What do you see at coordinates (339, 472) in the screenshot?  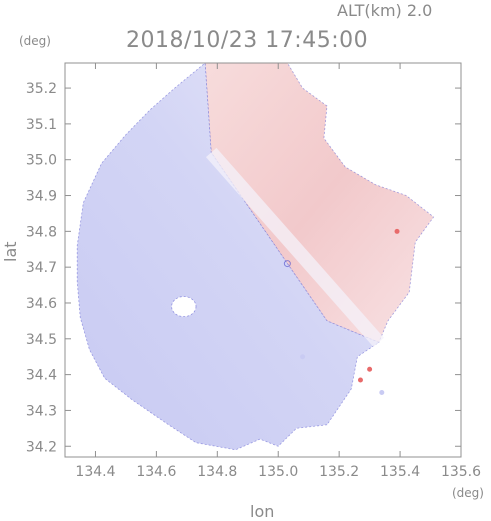 I see `x-tick-label: 135.2` at bounding box center [339, 472].